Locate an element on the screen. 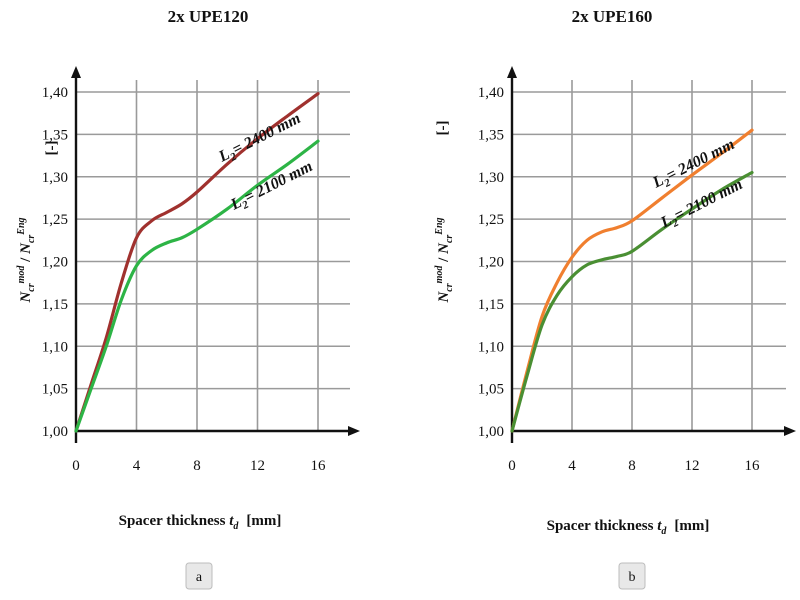 Image resolution: width=800 pixels, height=600 pixels. x-tick-labels-b: 0 4 8 12 16 is located at coordinates (634, 466).